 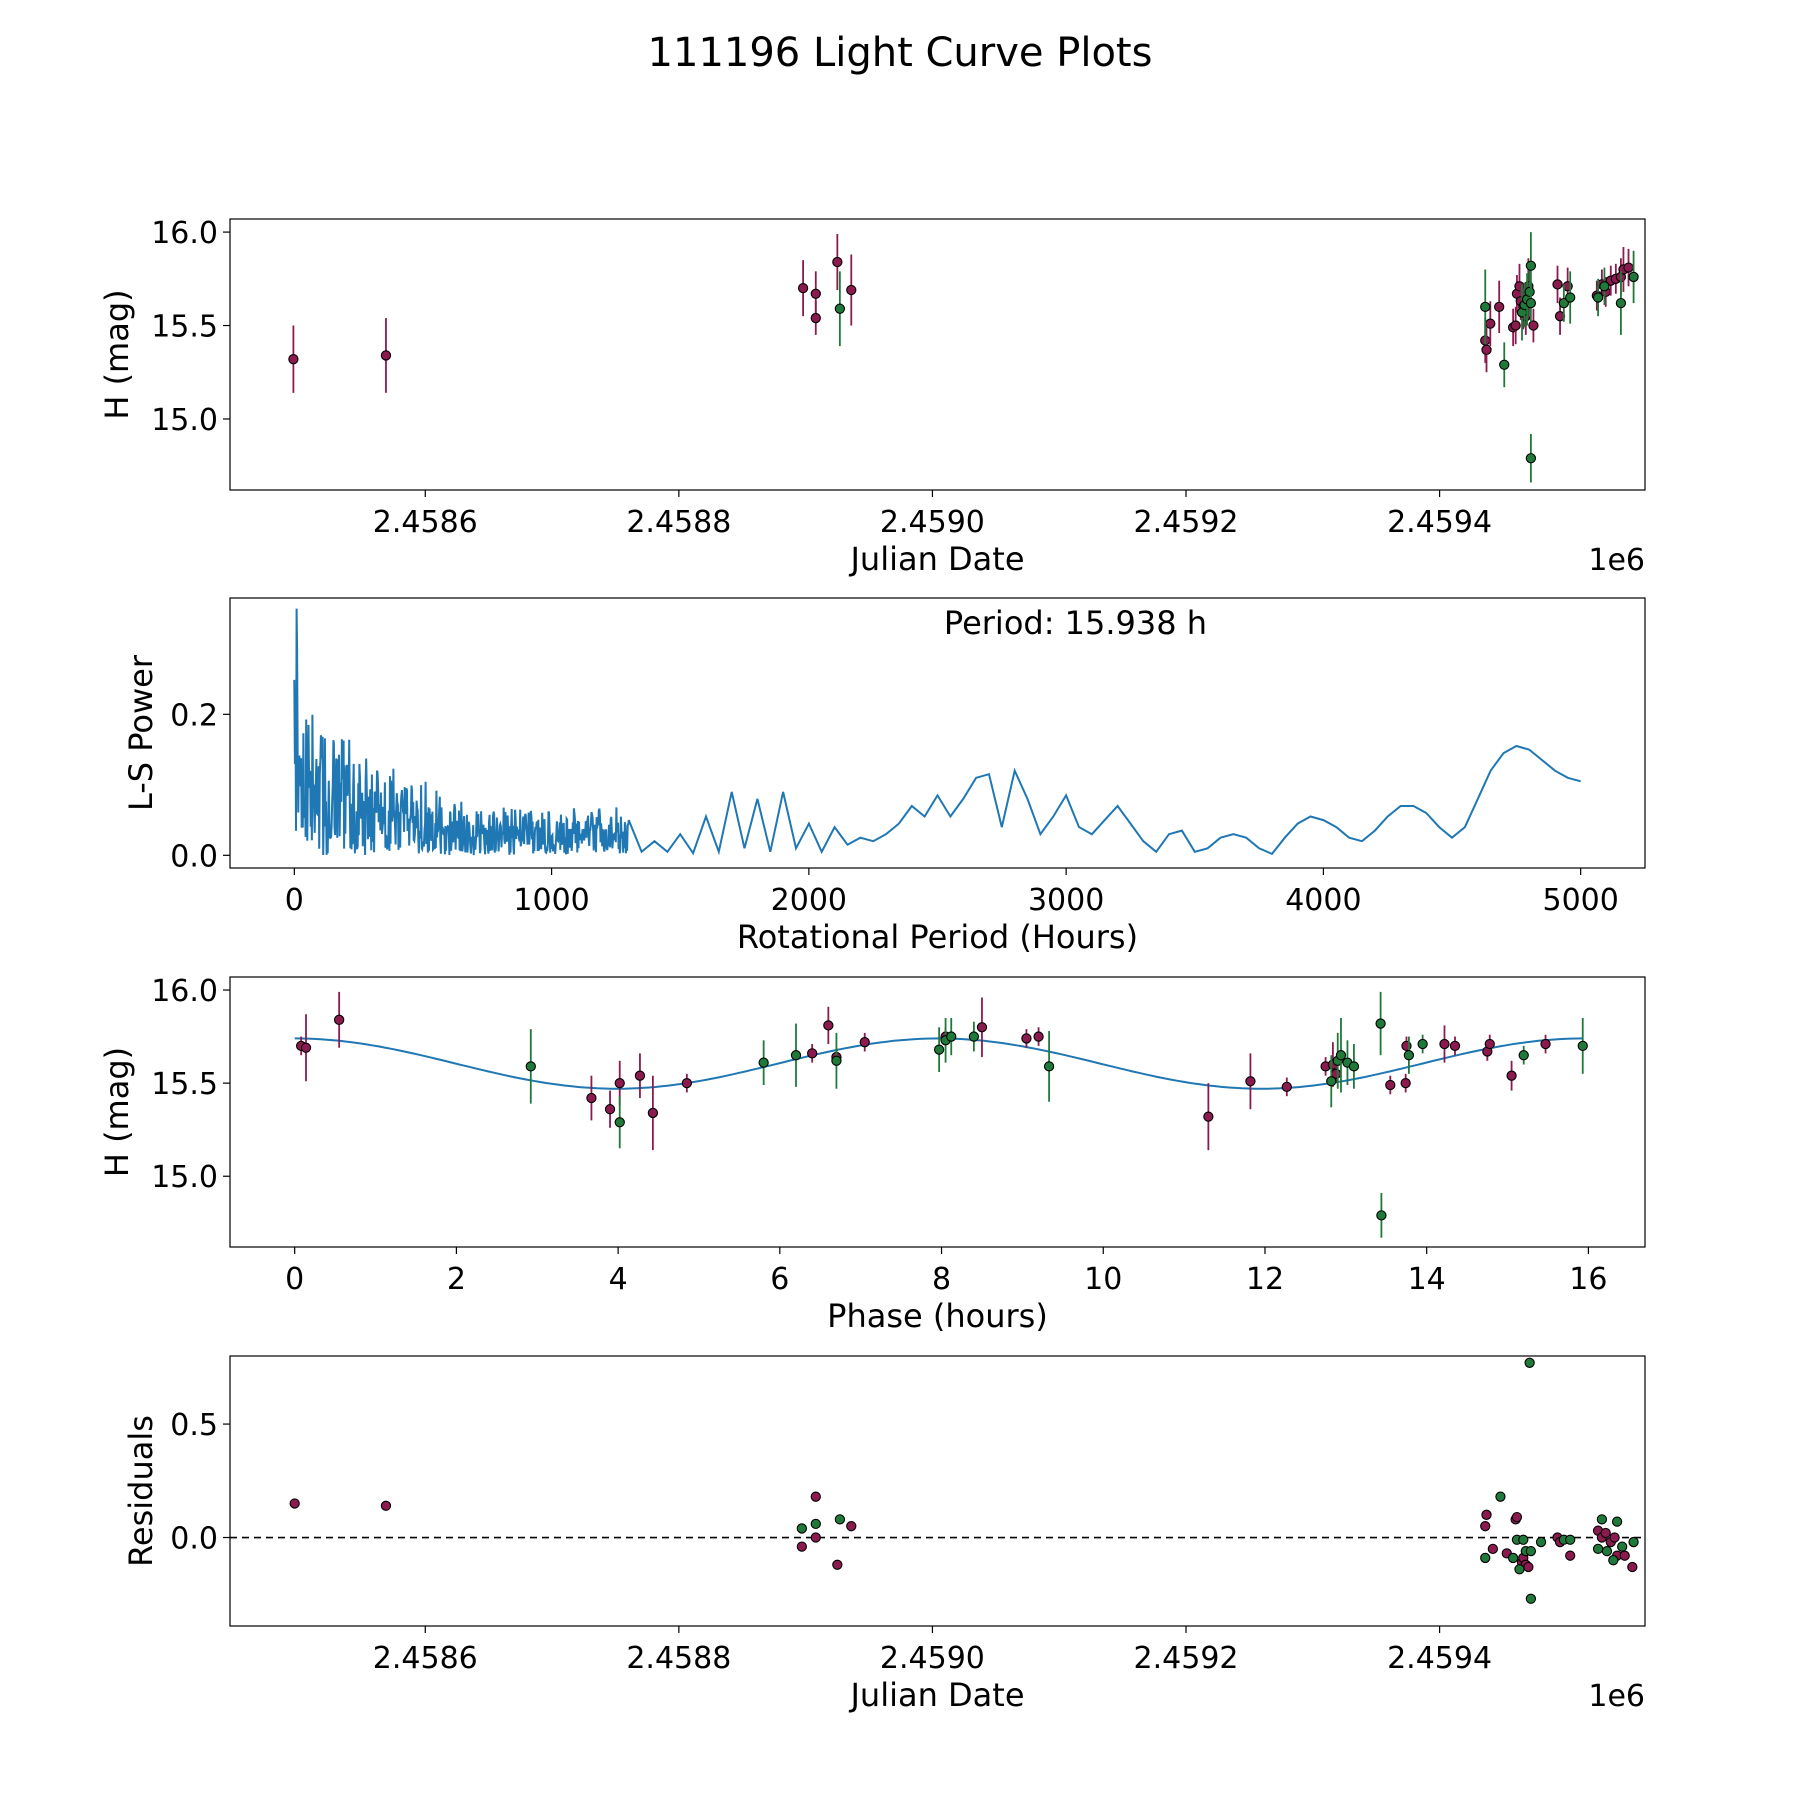 What do you see at coordinates (184, 991) in the screenshot?
I see `ax2-ytick-label: 16.0` at bounding box center [184, 991].